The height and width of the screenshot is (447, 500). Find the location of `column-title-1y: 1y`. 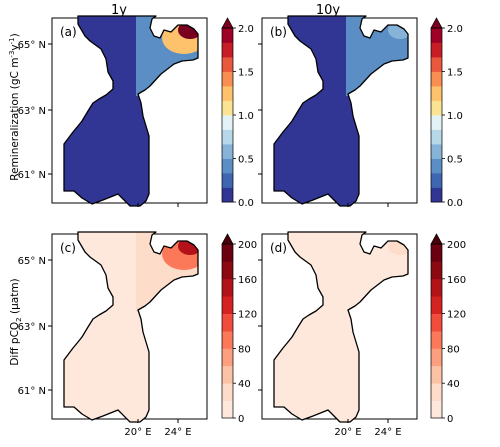

column-title-1y: 1y is located at coordinates (119, 10).